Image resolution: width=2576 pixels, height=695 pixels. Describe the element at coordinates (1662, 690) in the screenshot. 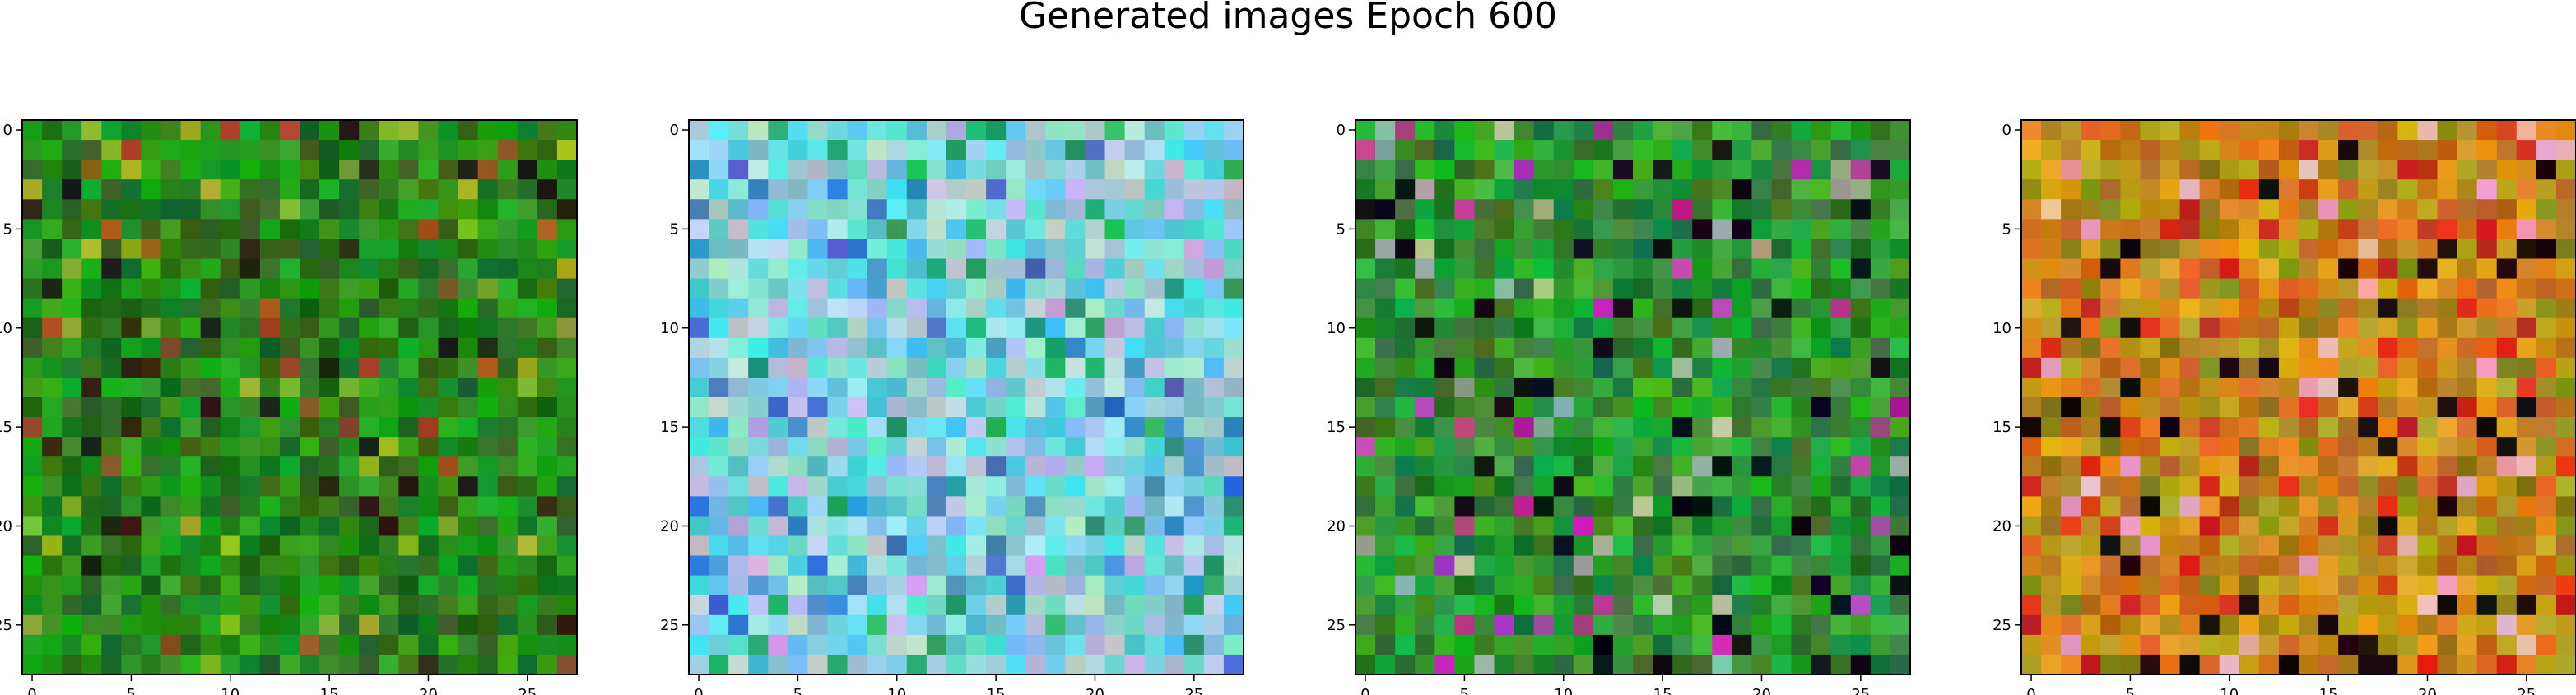

I see `x-tick-label: 15` at that location.